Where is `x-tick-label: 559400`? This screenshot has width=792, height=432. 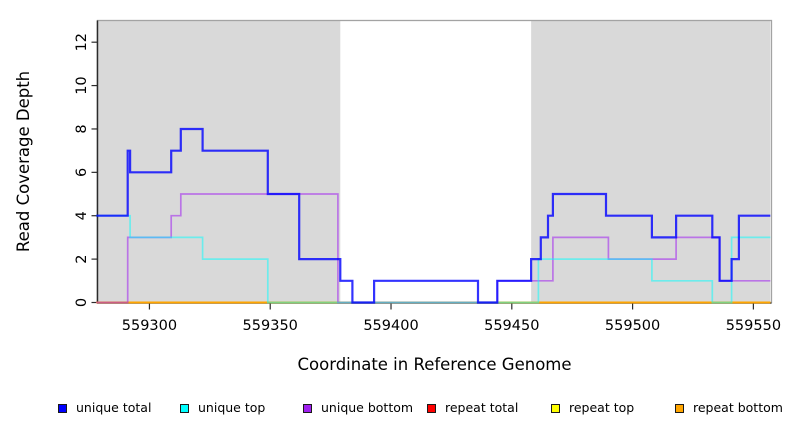
x-tick-label: 559400 is located at coordinates (390, 326).